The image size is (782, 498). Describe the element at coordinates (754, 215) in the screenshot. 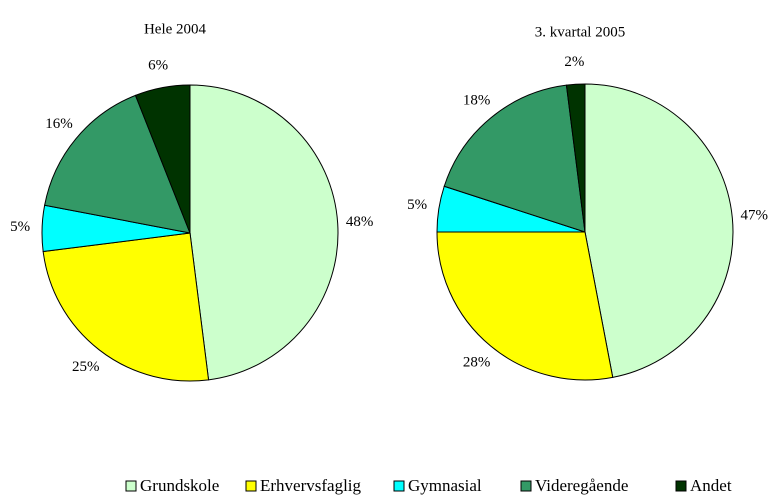

I see `data-label: 47%` at that location.